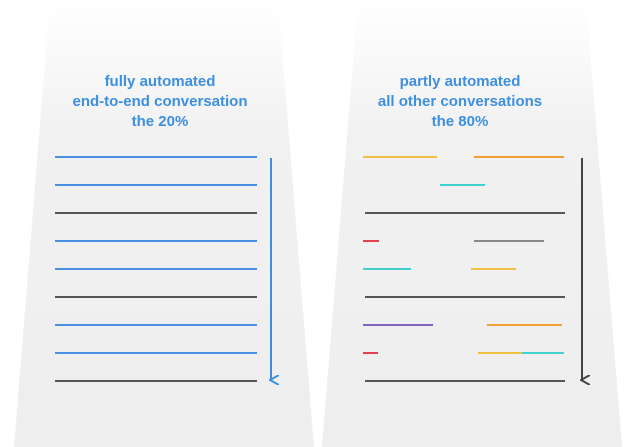 Image resolution: width=637 pixels, height=447 pixels. Describe the element at coordinates (160, 81) in the screenshot. I see `left-heading-line-1: fully automated` at that location.